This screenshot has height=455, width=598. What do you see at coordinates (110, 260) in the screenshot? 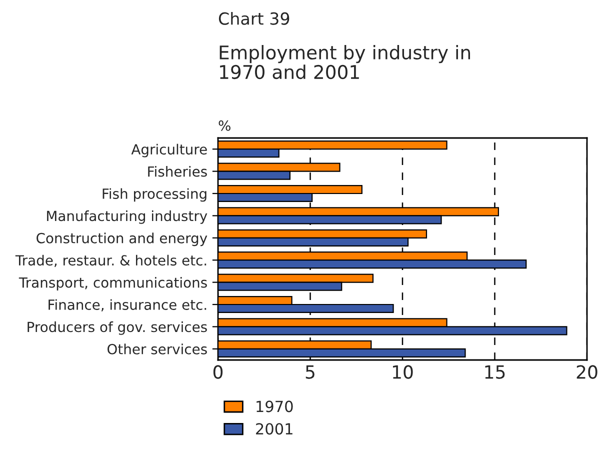
I see `y-tick-label: Trade, restaur. & hotels etc.` at bounding box center [110, 260].